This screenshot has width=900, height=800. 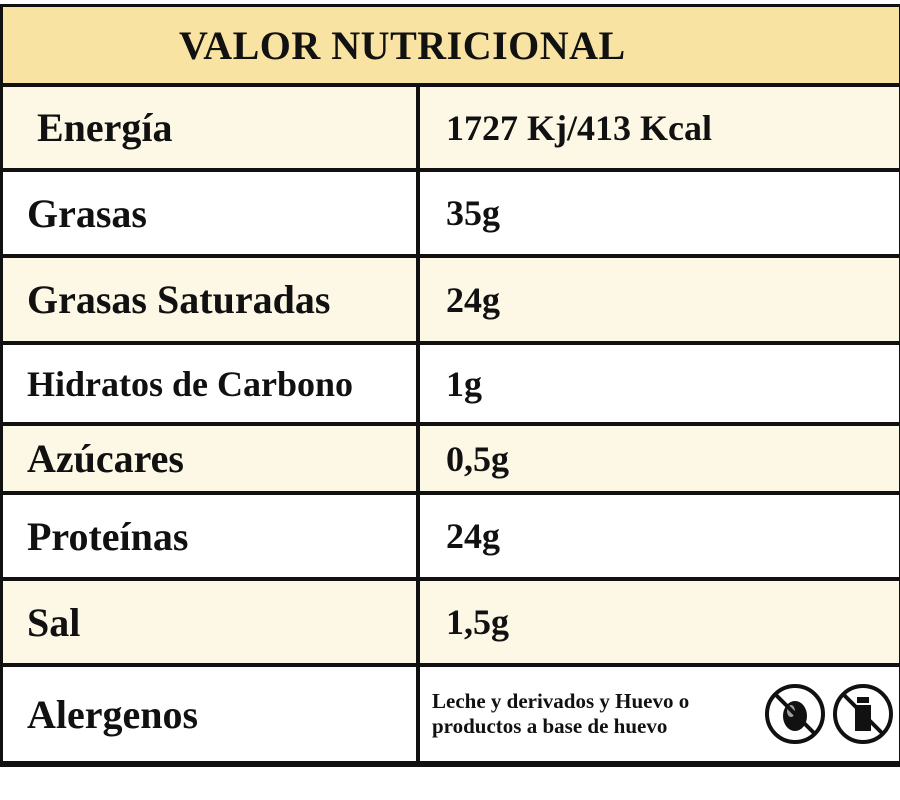 I want to click on table-row: Hidratos de Carbono 1g, so click(x=451, y=385).